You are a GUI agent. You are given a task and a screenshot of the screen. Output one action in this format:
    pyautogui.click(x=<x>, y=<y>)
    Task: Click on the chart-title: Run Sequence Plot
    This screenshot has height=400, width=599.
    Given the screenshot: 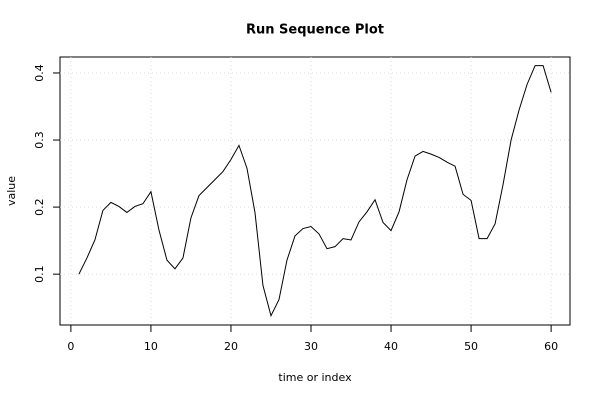 What is the action you would take?
    pyautogui.click(x=315, y=30)
    